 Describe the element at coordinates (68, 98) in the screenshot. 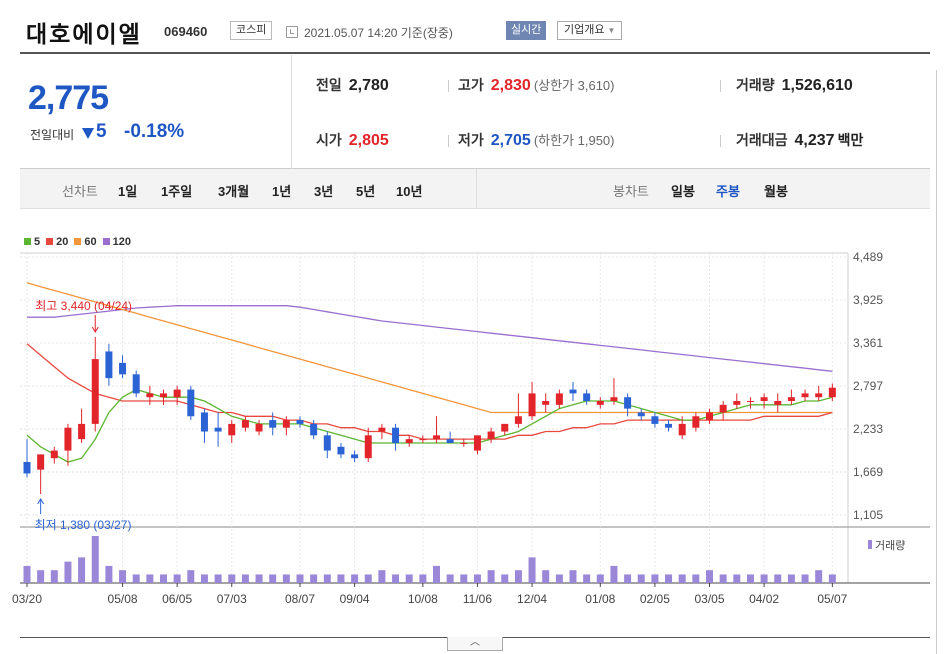

I see `current-price: 2,775` at that location.